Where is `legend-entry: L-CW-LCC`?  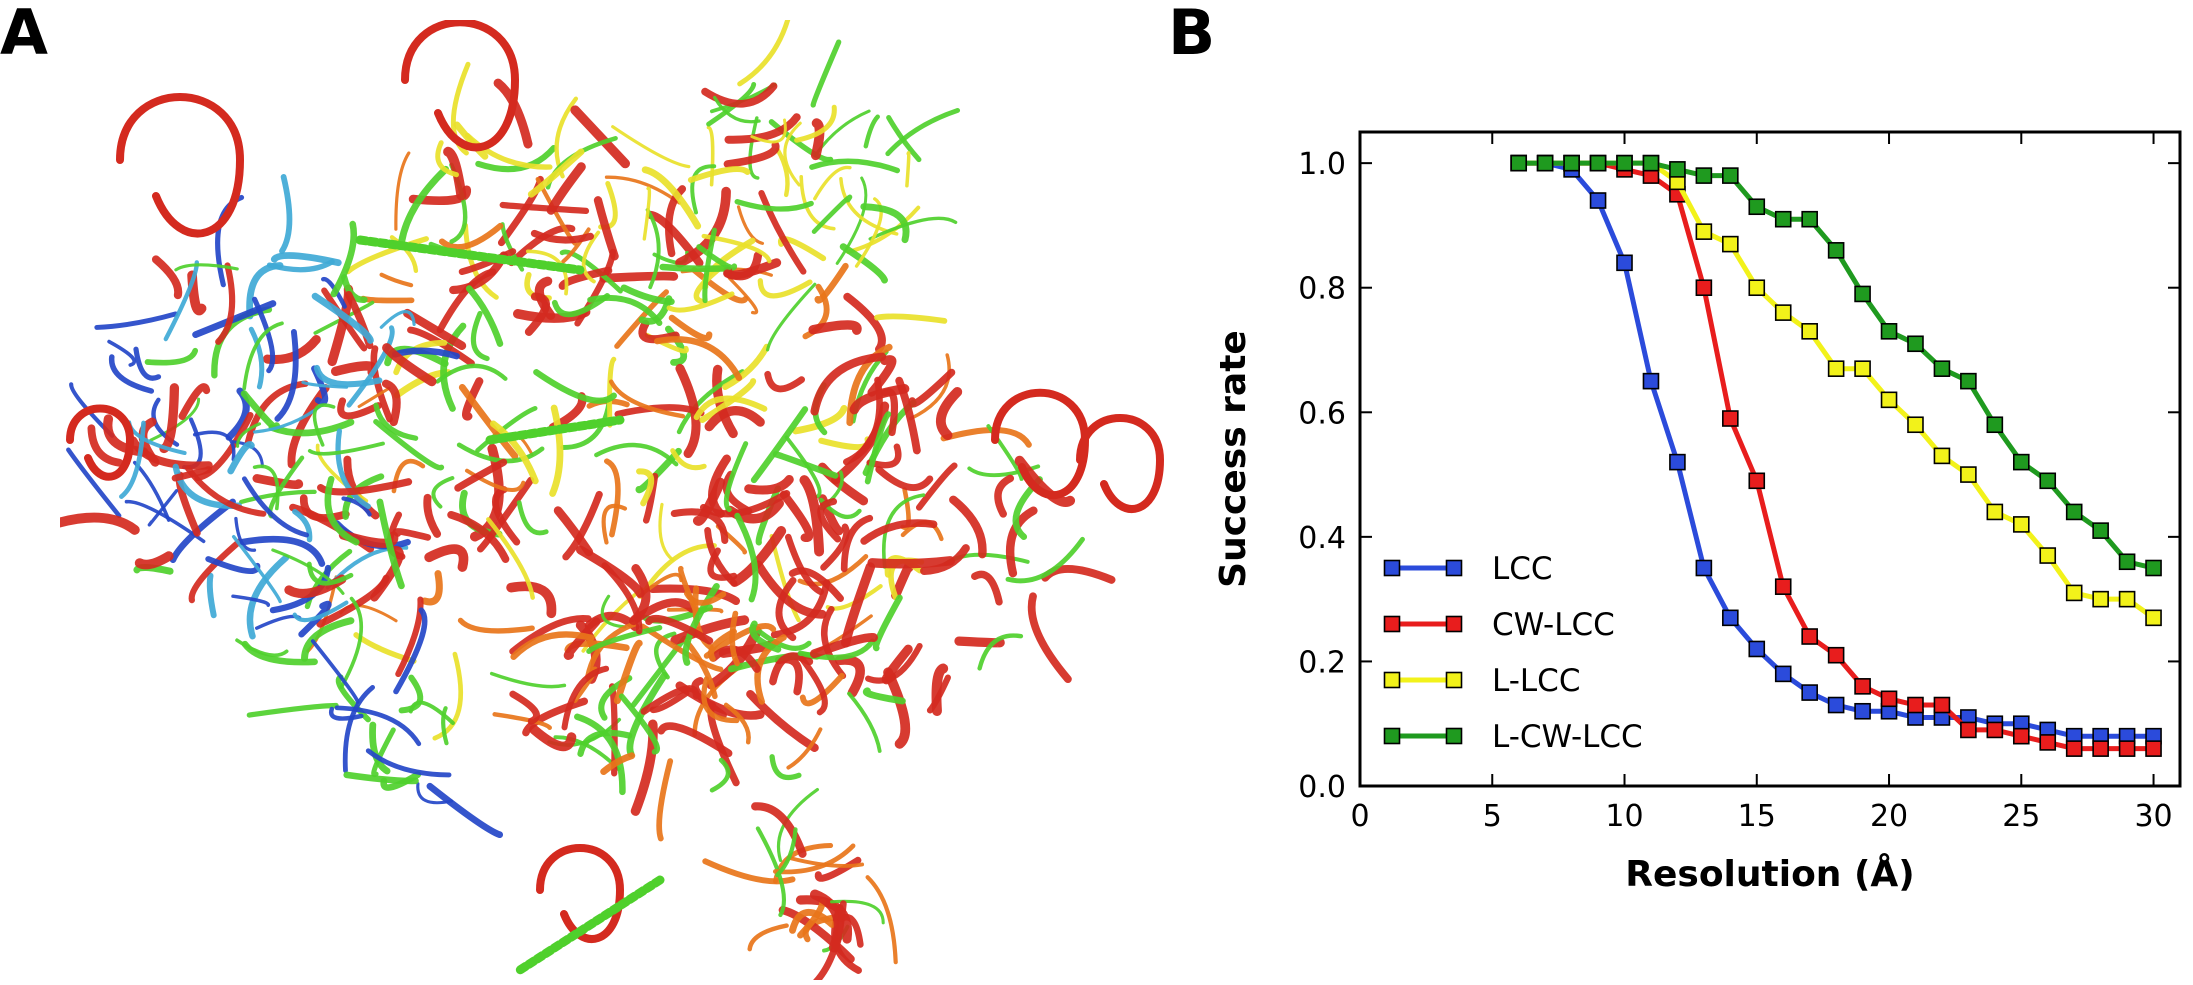
legend-entry: L-CW-LCC is located at coordinates (1513, 737).